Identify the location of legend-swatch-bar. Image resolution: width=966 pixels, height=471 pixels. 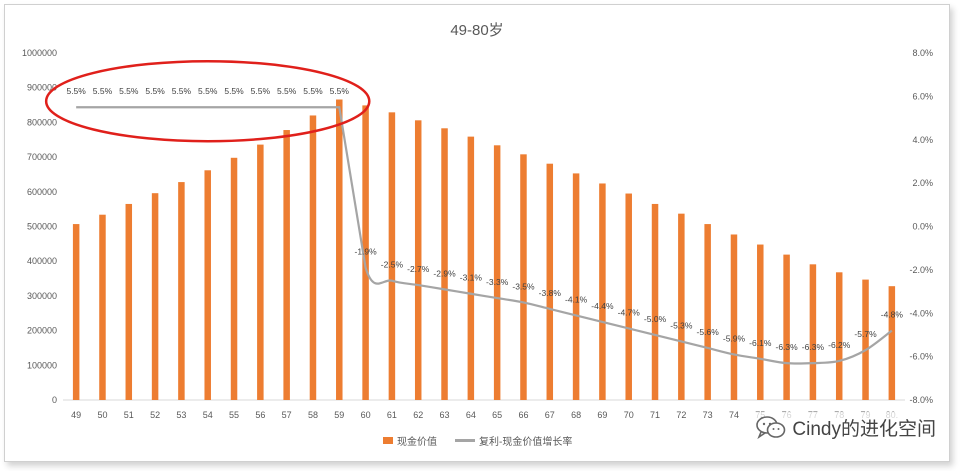
(388, 440).